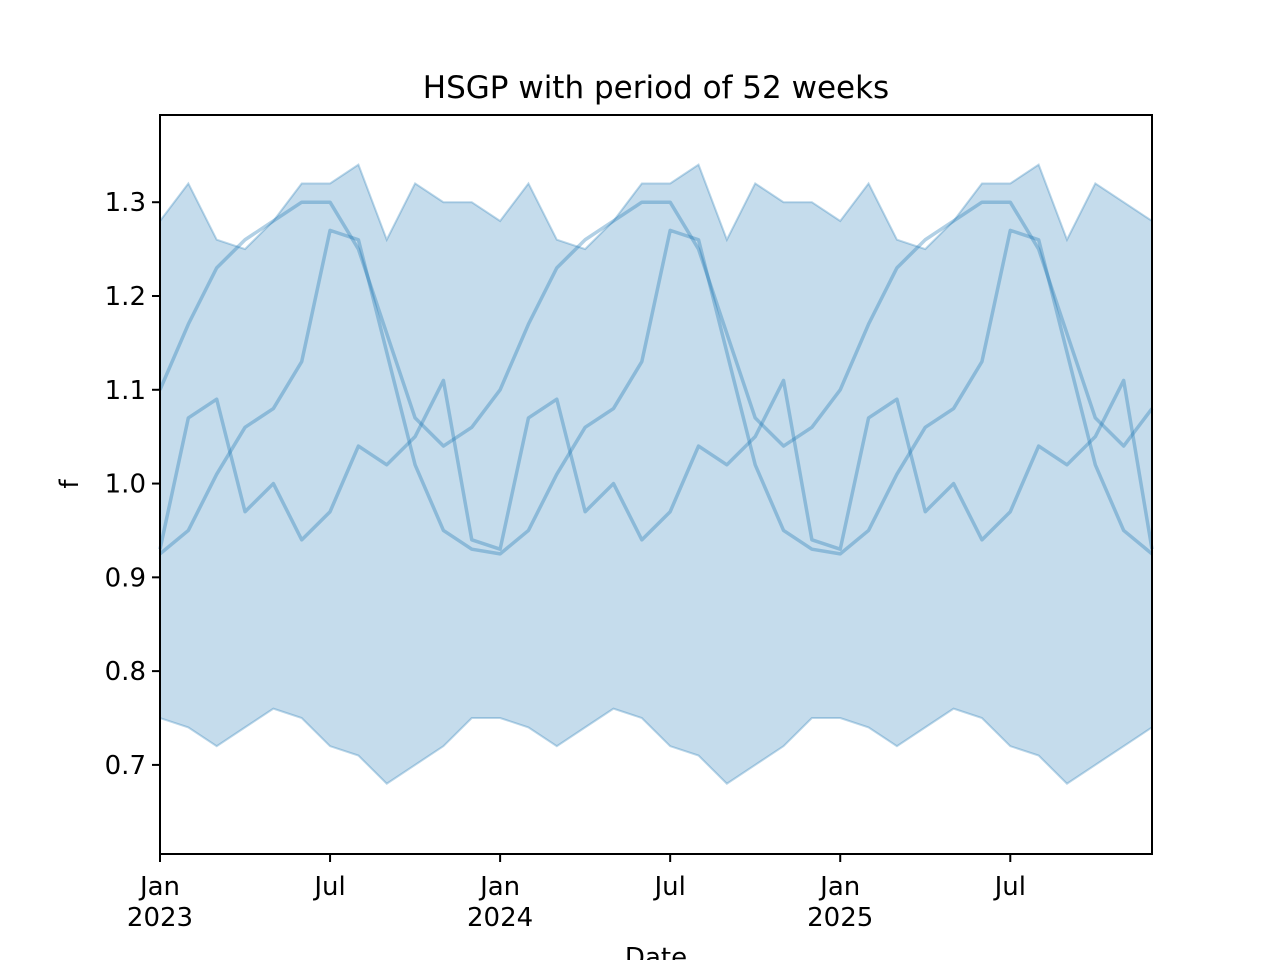  Describe the element at coordinates (125, 672) in the screenshot. I see `y-tick-label: 0.8` at that location.